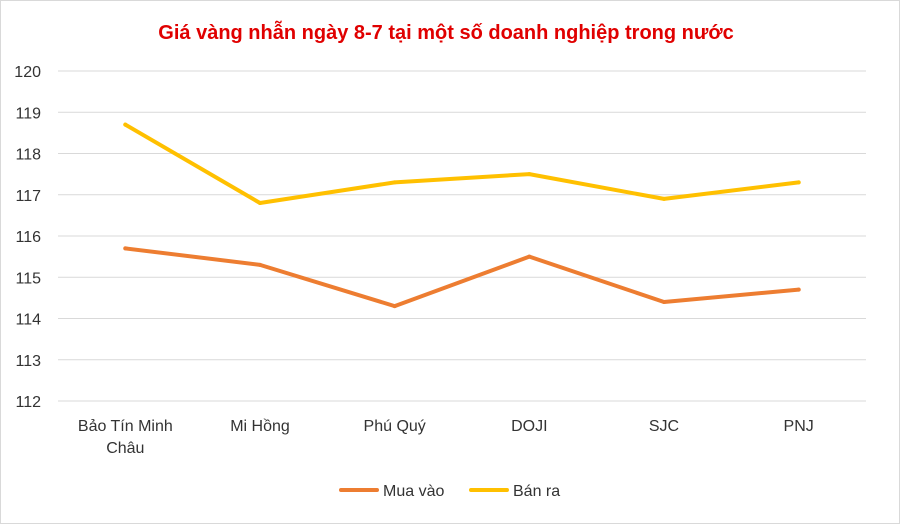 The image size is (900, 524). Describe the element at coordinates (260, 426) in the screenshot. I see `x-tick-label: Mi Hồng` at that location.